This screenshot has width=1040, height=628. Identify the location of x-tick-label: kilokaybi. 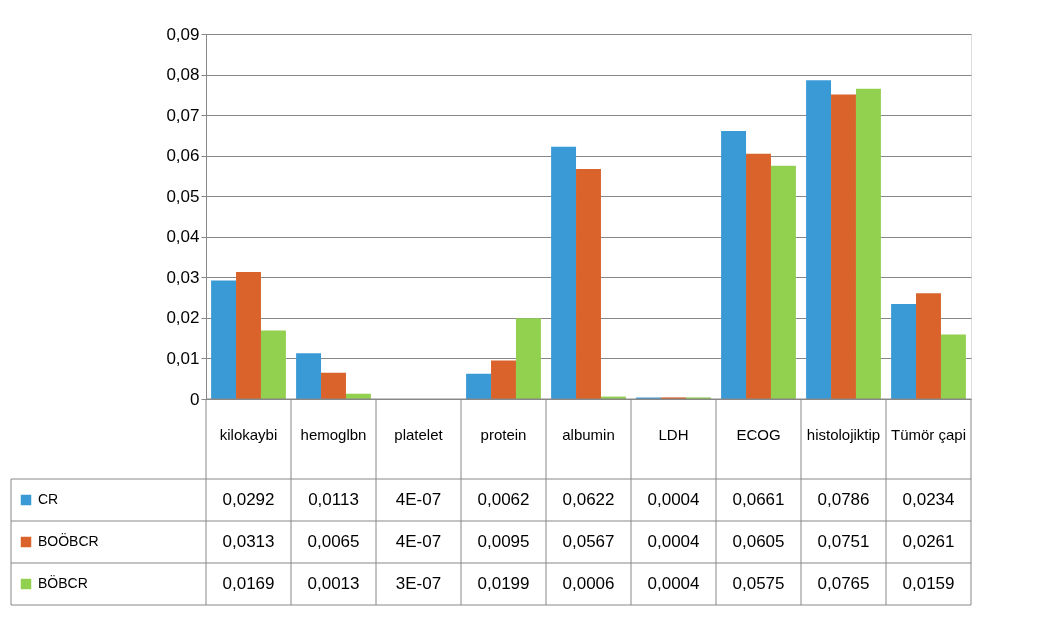
(248, 434).